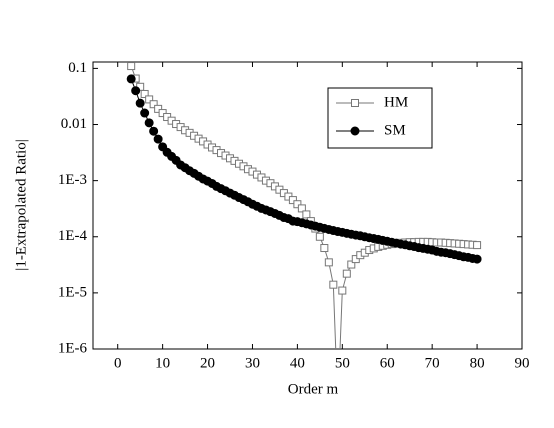 The height and width of the screenshot is (428, 554). I want to click on legend-label: SM, so click(395, 130).